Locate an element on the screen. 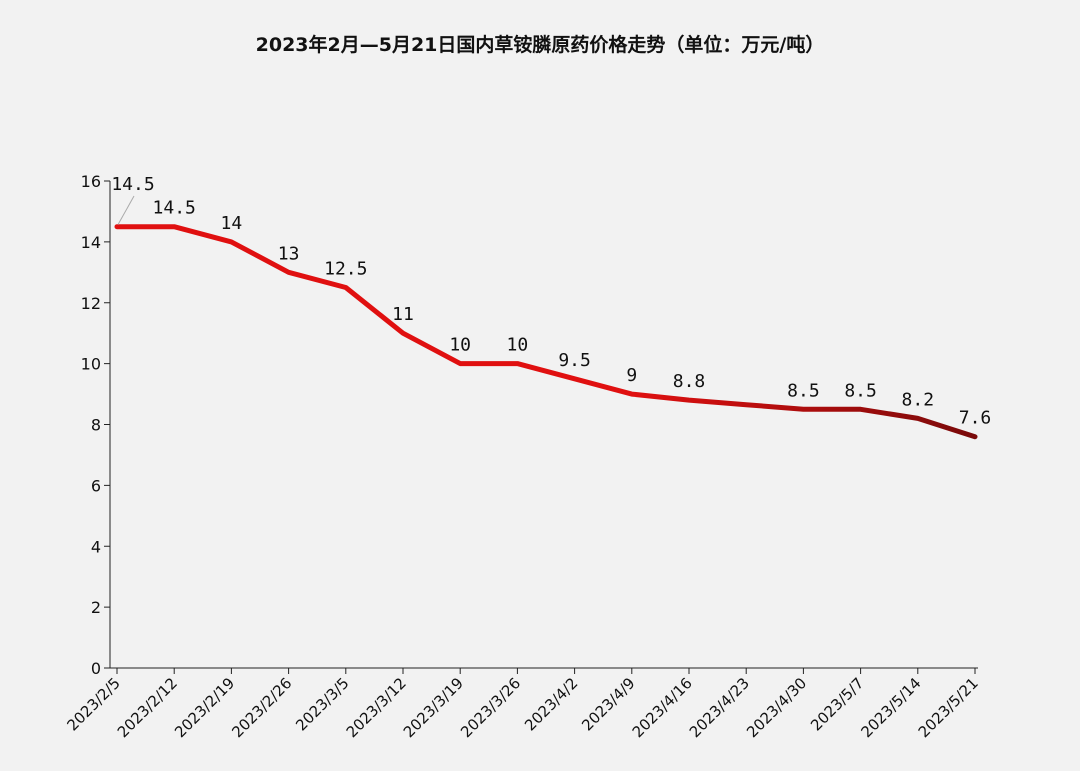 This screenshot has height=771, width=1080. data-label: 9.5 is located at coordinates (574, 360).